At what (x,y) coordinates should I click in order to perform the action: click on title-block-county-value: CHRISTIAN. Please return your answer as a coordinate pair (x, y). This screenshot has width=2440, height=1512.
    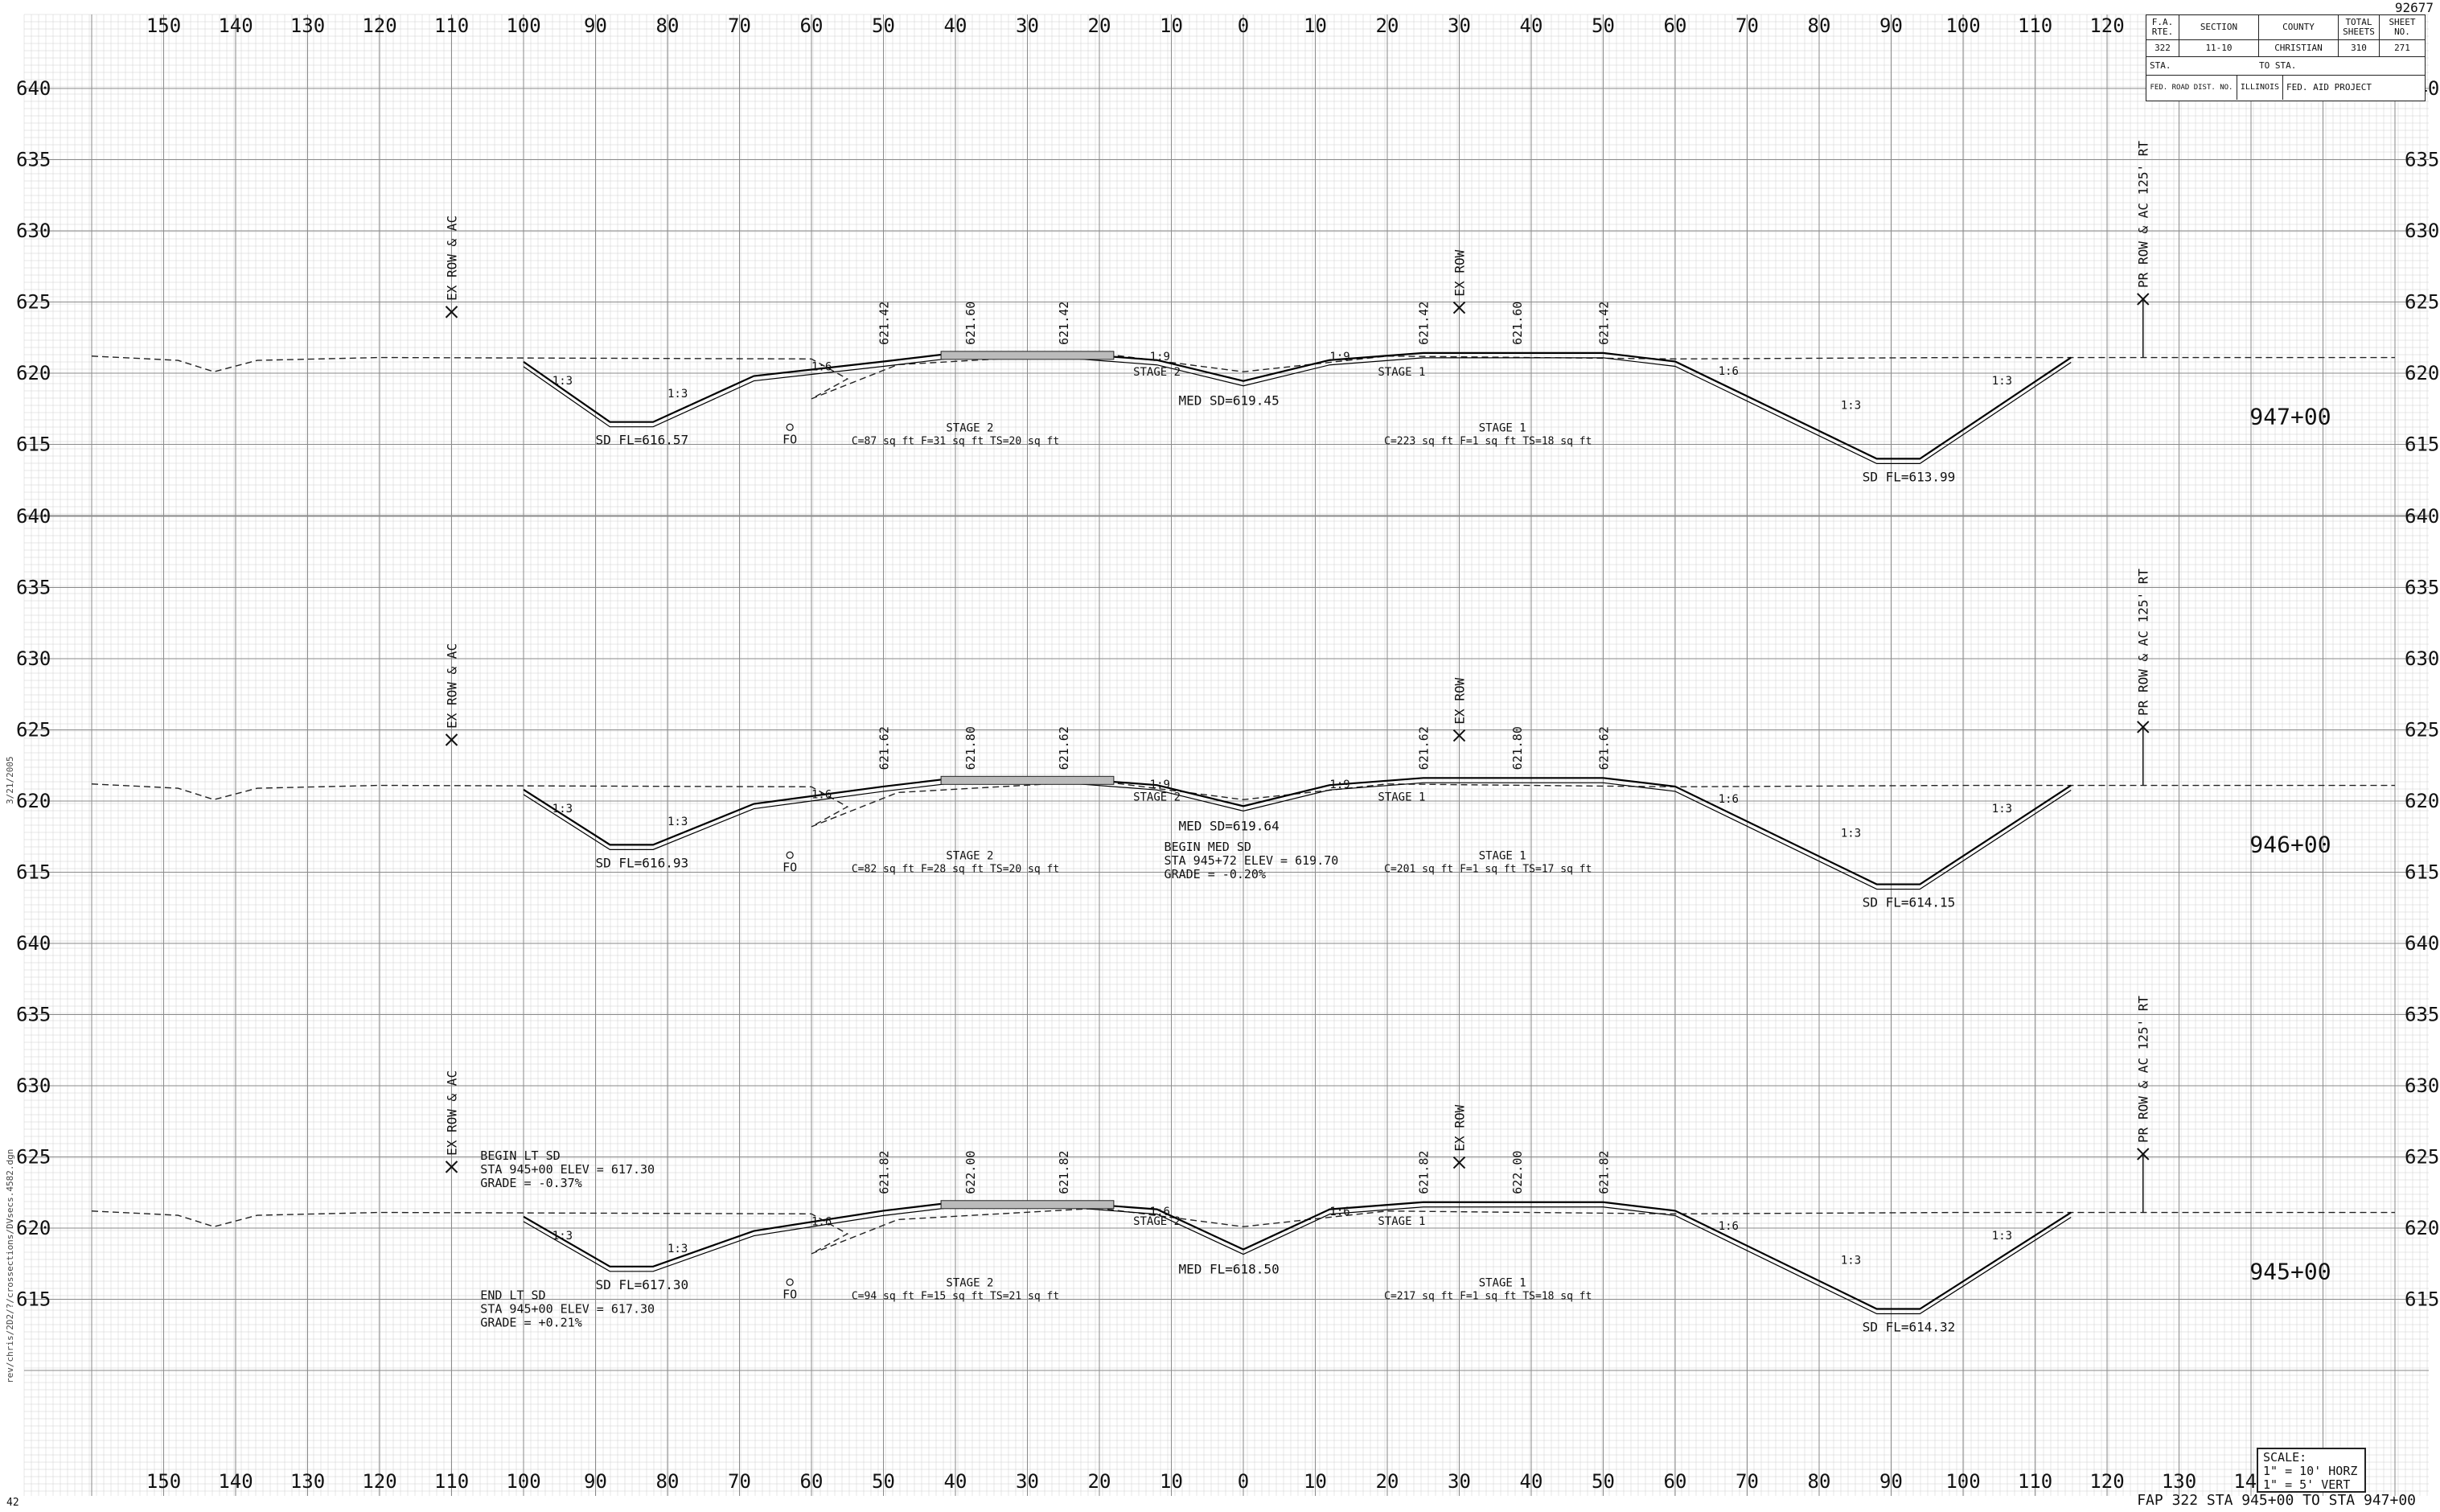
    Looking at the image, I should click on (2299, 49).